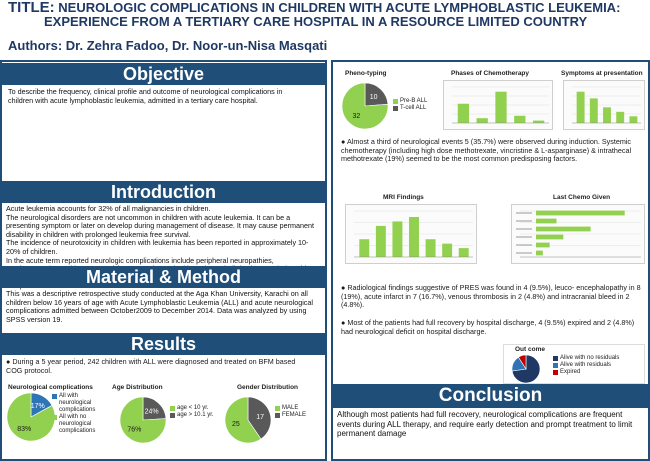 Image resolution: width=650 pixels, height=461 pixels. Describe the element at coordinates (163, 277) in the screenshot. I see `method-heading: Material & Method` at that location.